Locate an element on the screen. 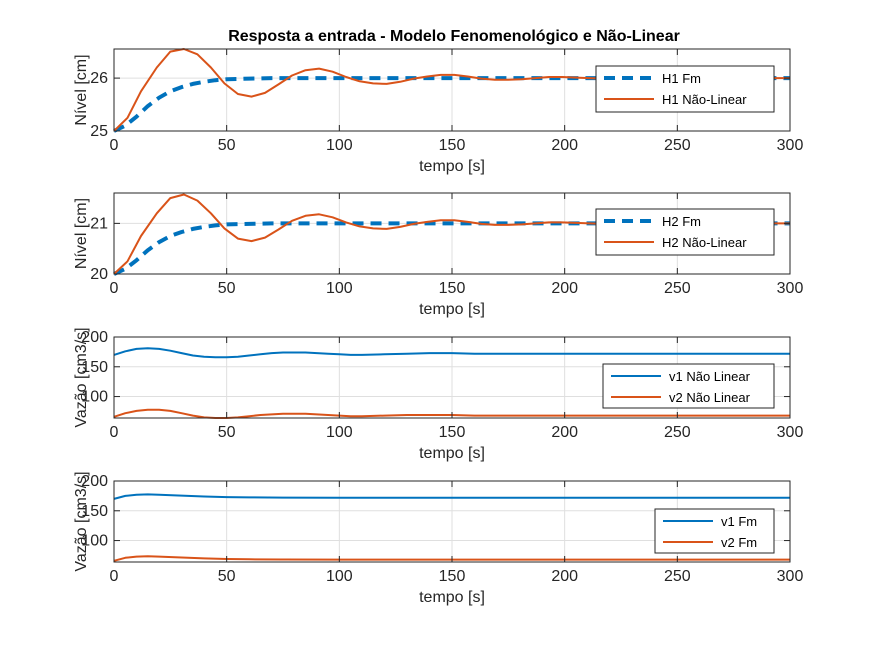 This screenshot has width=875, height=656. legend-label-2: H2 Não-Linear is located at coordinates (704, 242).